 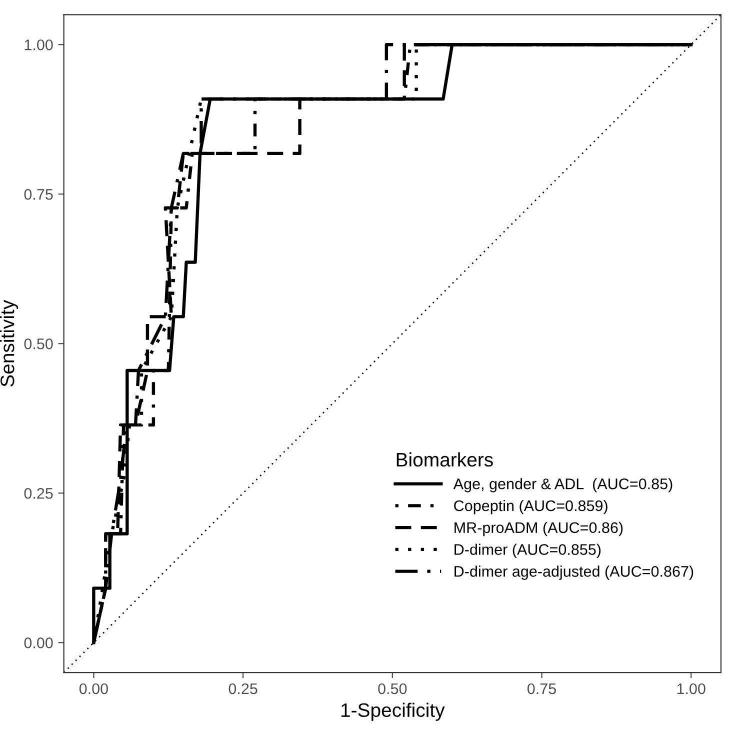 I want to click on y-tick-label: 1.00, so click(x=38, y=44).